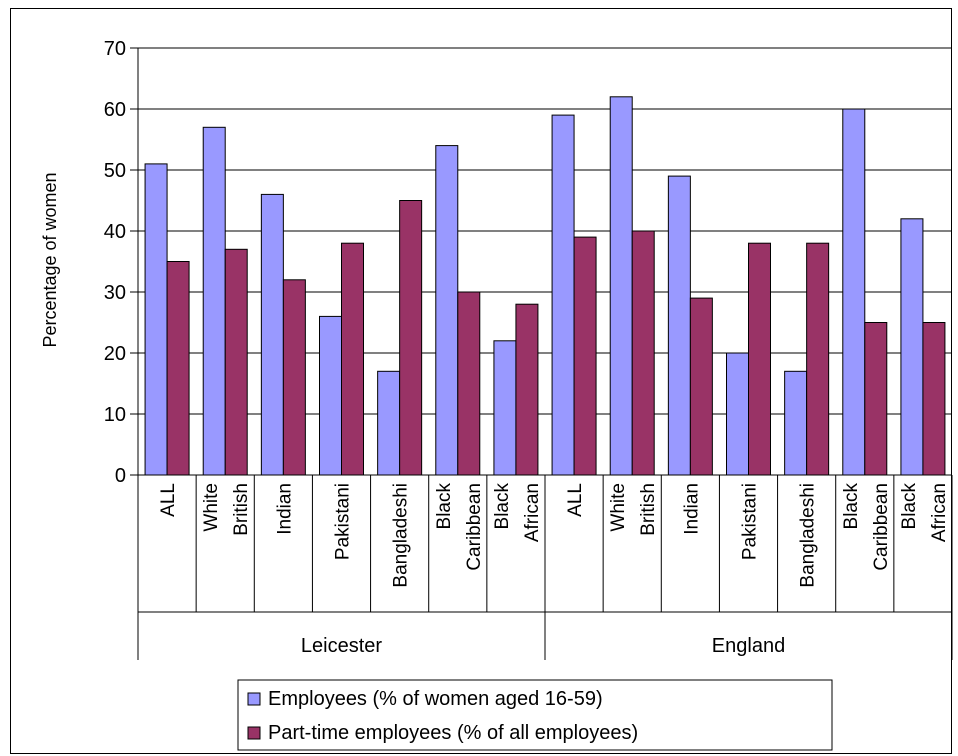 The height and width of the screenshot is (756, 958). I want to click on y-axis-label: Percentage of women, so click(50, 259).